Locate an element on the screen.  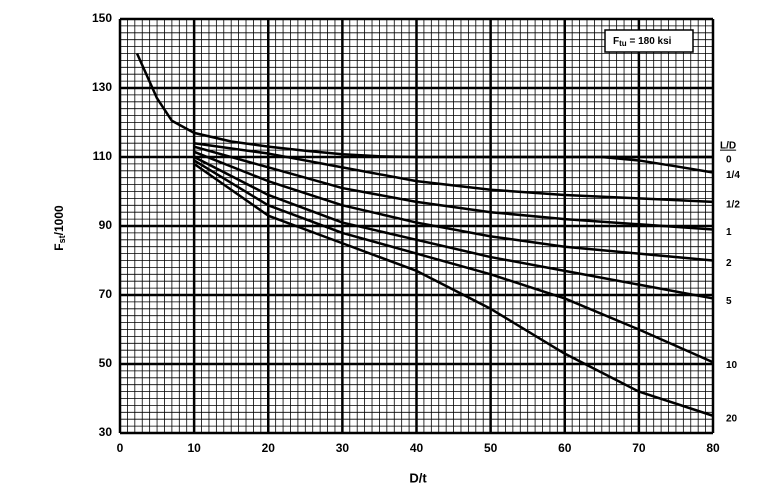
x-tick-label: 20 is located at coordinates (269, 448).